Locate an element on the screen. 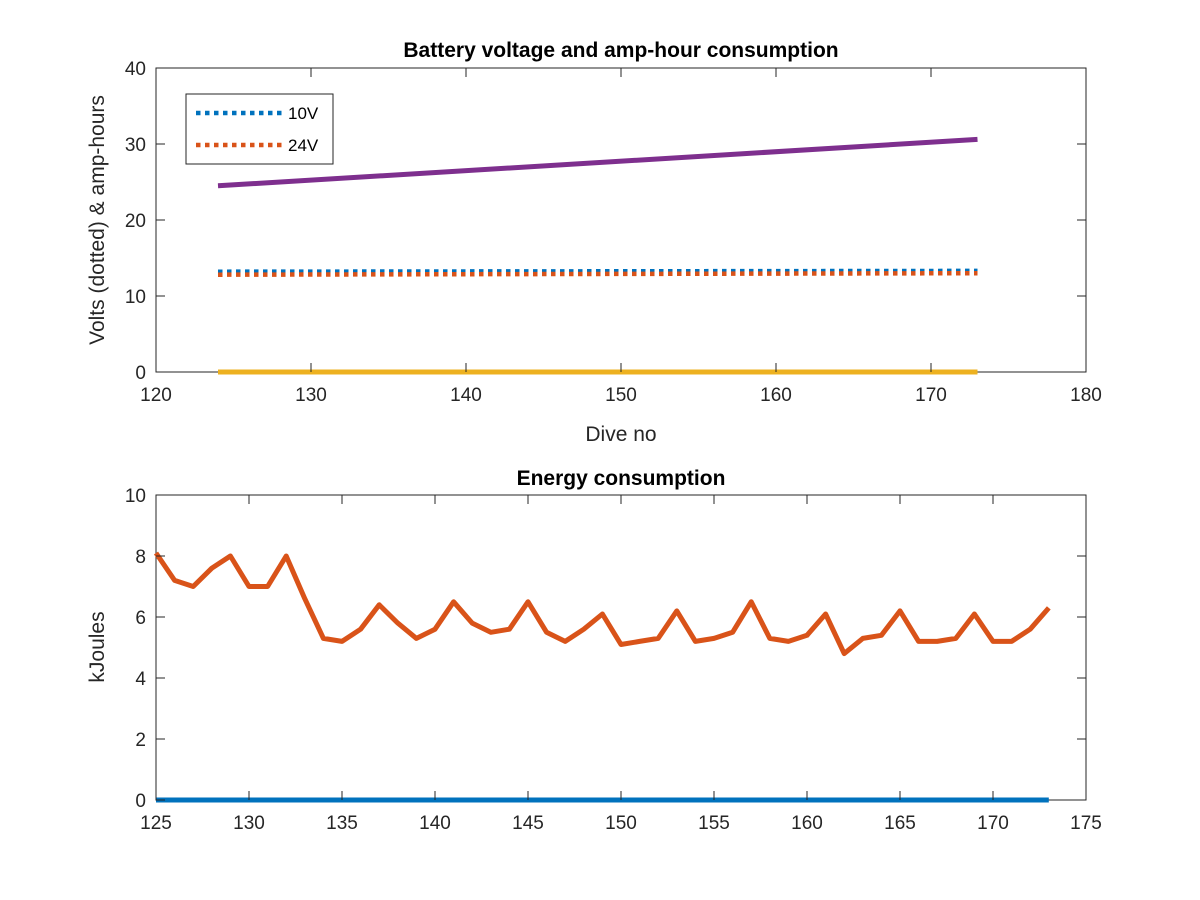 This screenshot has height=900, width=1200. legend-label-24v: 24V is located at coordinates (303, 145).